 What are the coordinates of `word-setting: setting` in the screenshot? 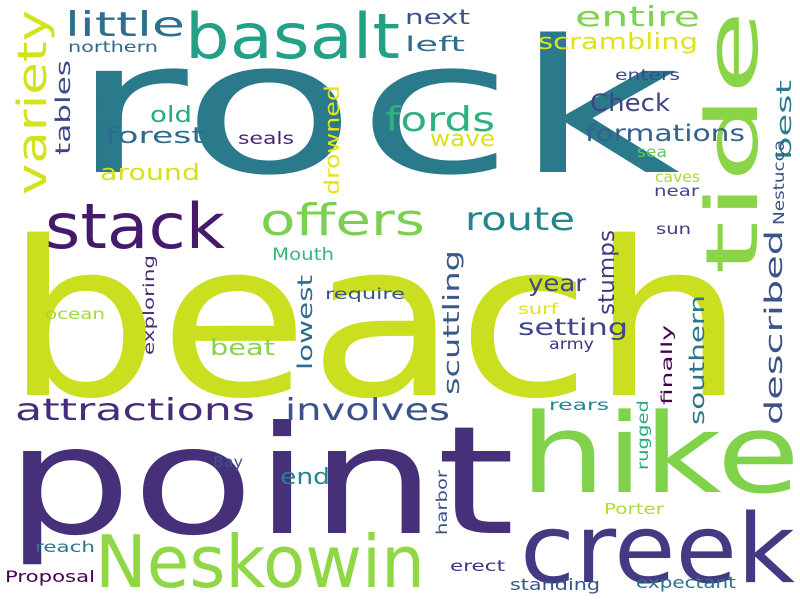 It's located at (573, 328).